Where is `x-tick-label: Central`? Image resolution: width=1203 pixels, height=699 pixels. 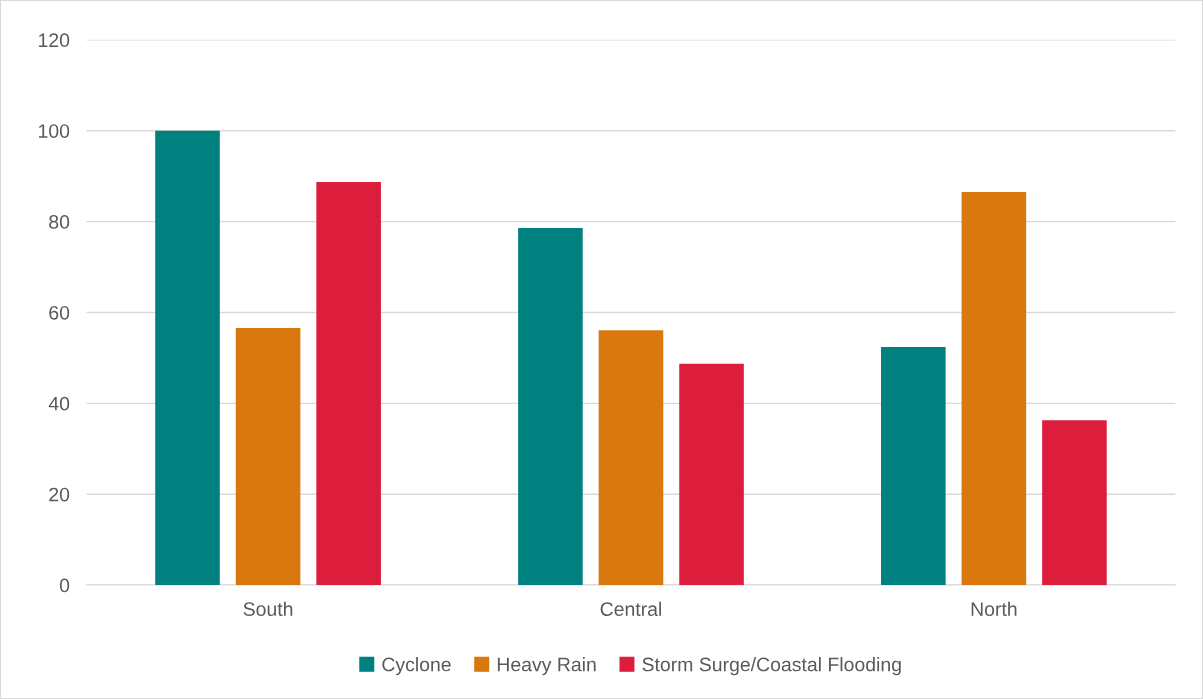
x-tick-label: Central is located at coordinates (631, 609).